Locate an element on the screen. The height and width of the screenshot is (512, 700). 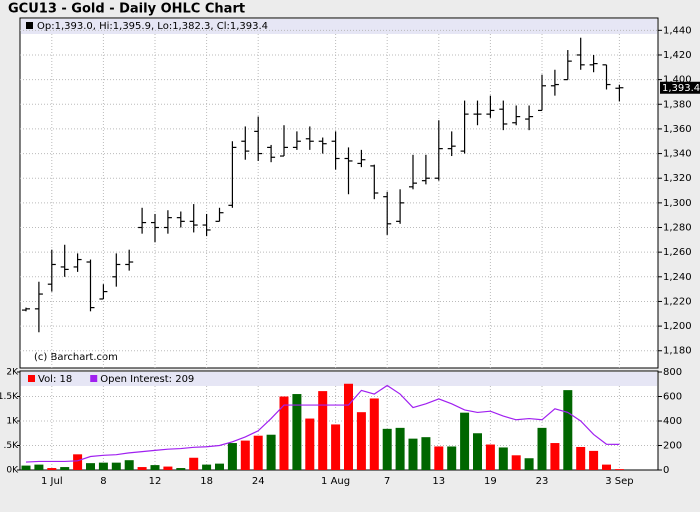
y2-tick-label: 600 is located at coordinates (672, 397).